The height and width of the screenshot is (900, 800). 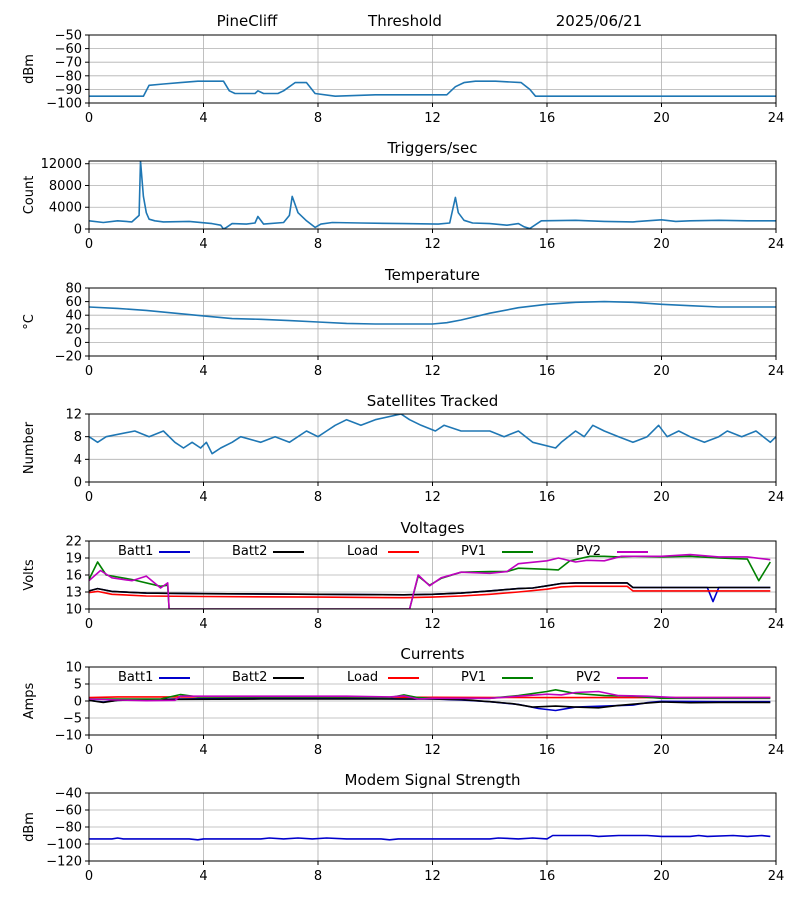 What do you see at coordinates (432, 275) in the screenshot?
I see `panel-title: Temperature` at bounding box center [432, 275].